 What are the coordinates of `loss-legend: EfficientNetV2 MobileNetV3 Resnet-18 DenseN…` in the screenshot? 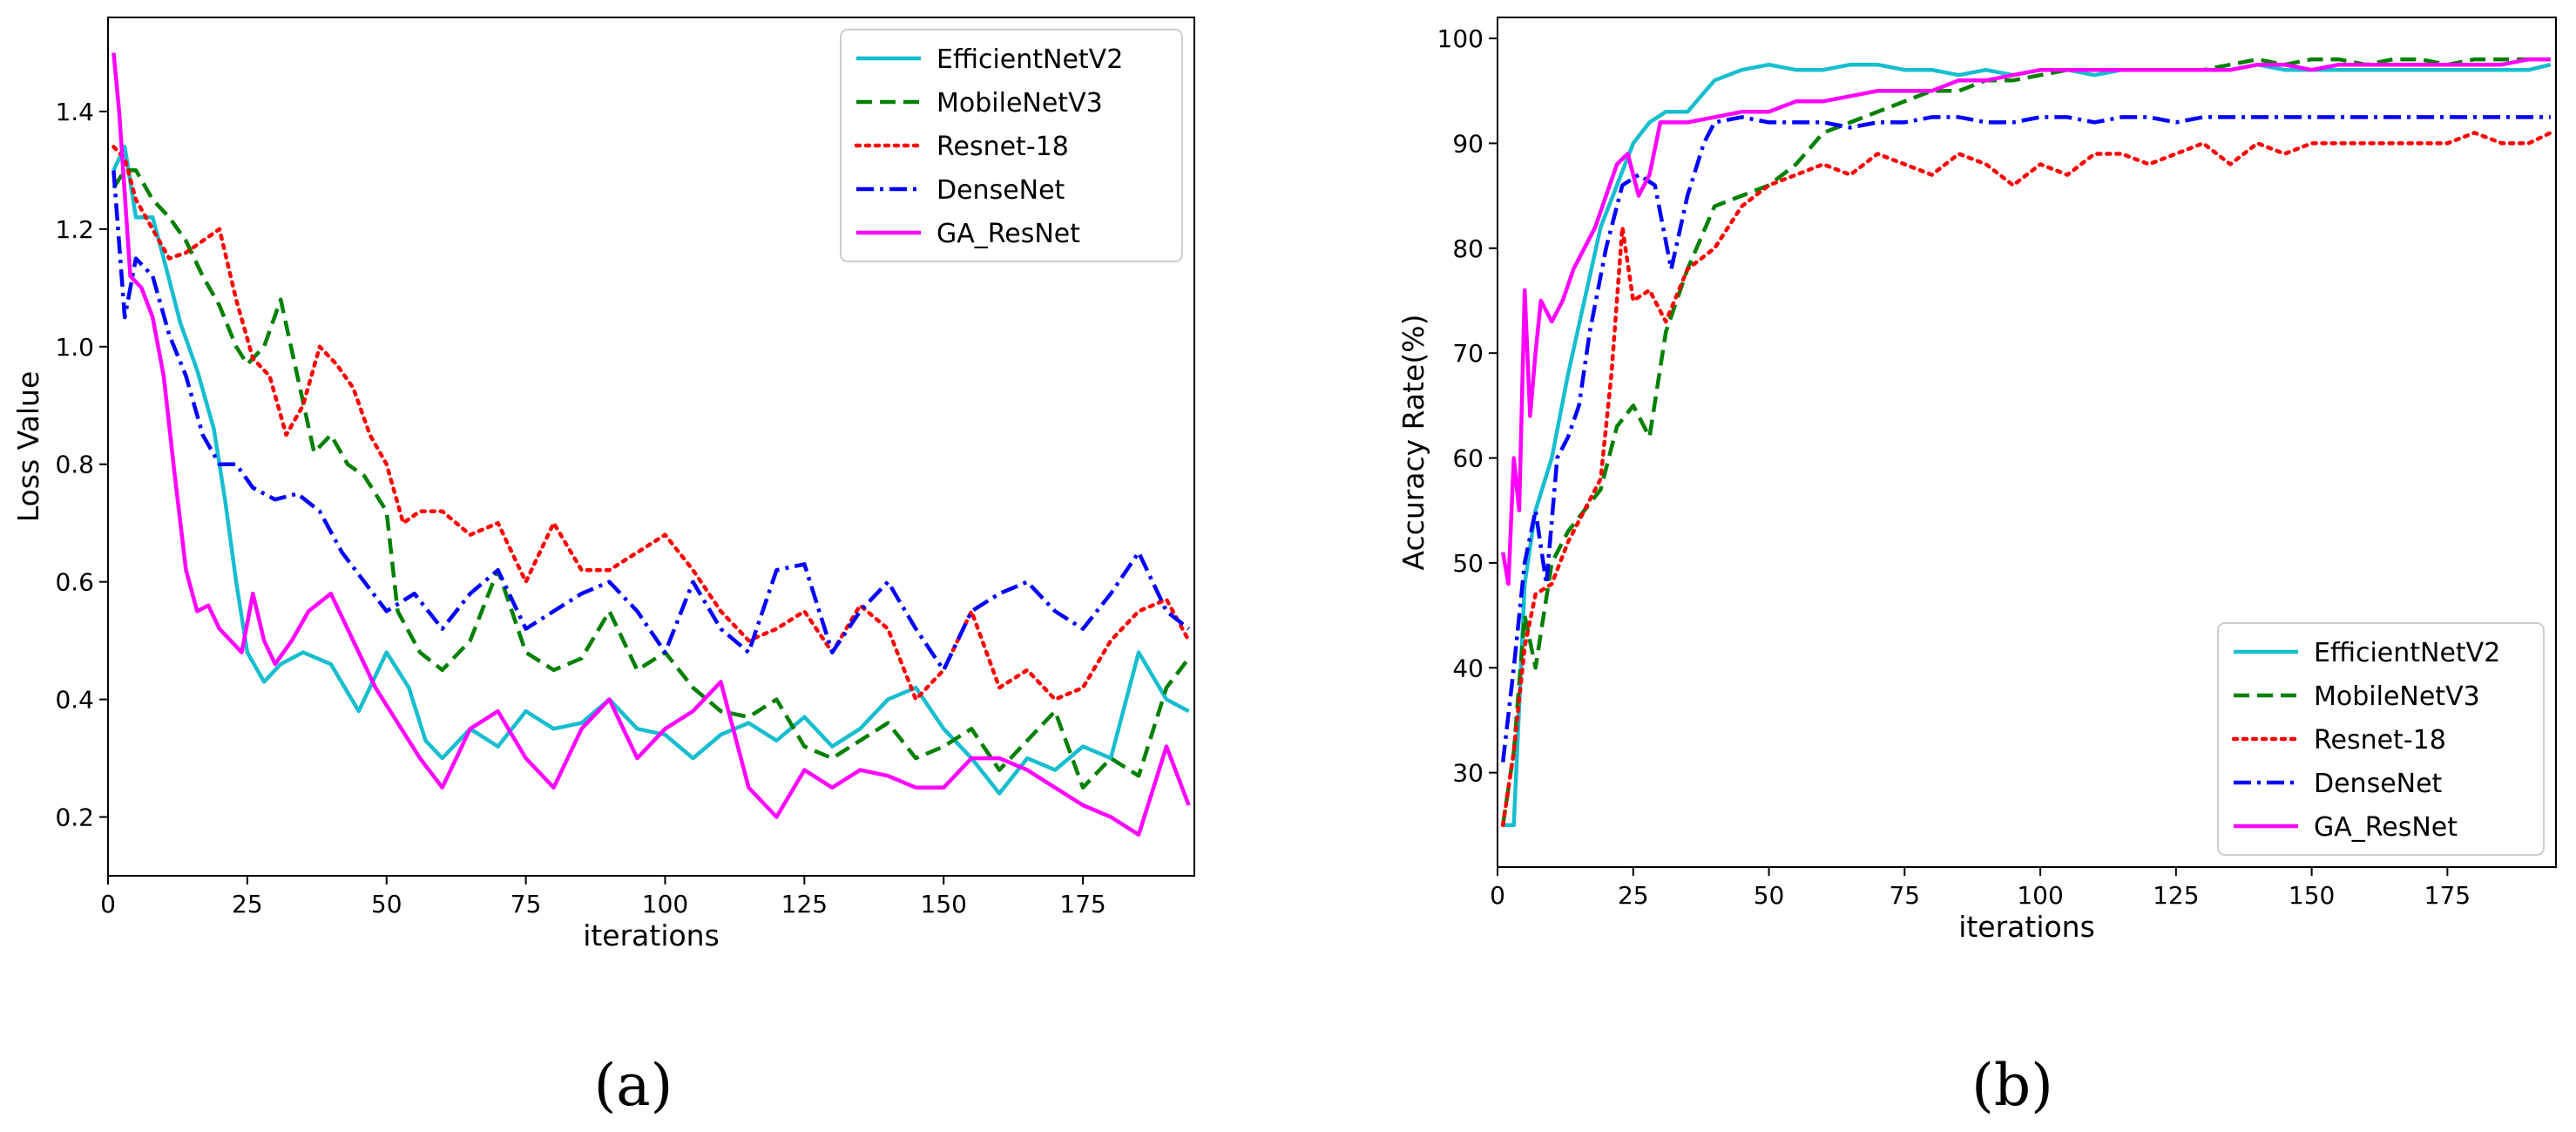 It's located at (1011, 145).